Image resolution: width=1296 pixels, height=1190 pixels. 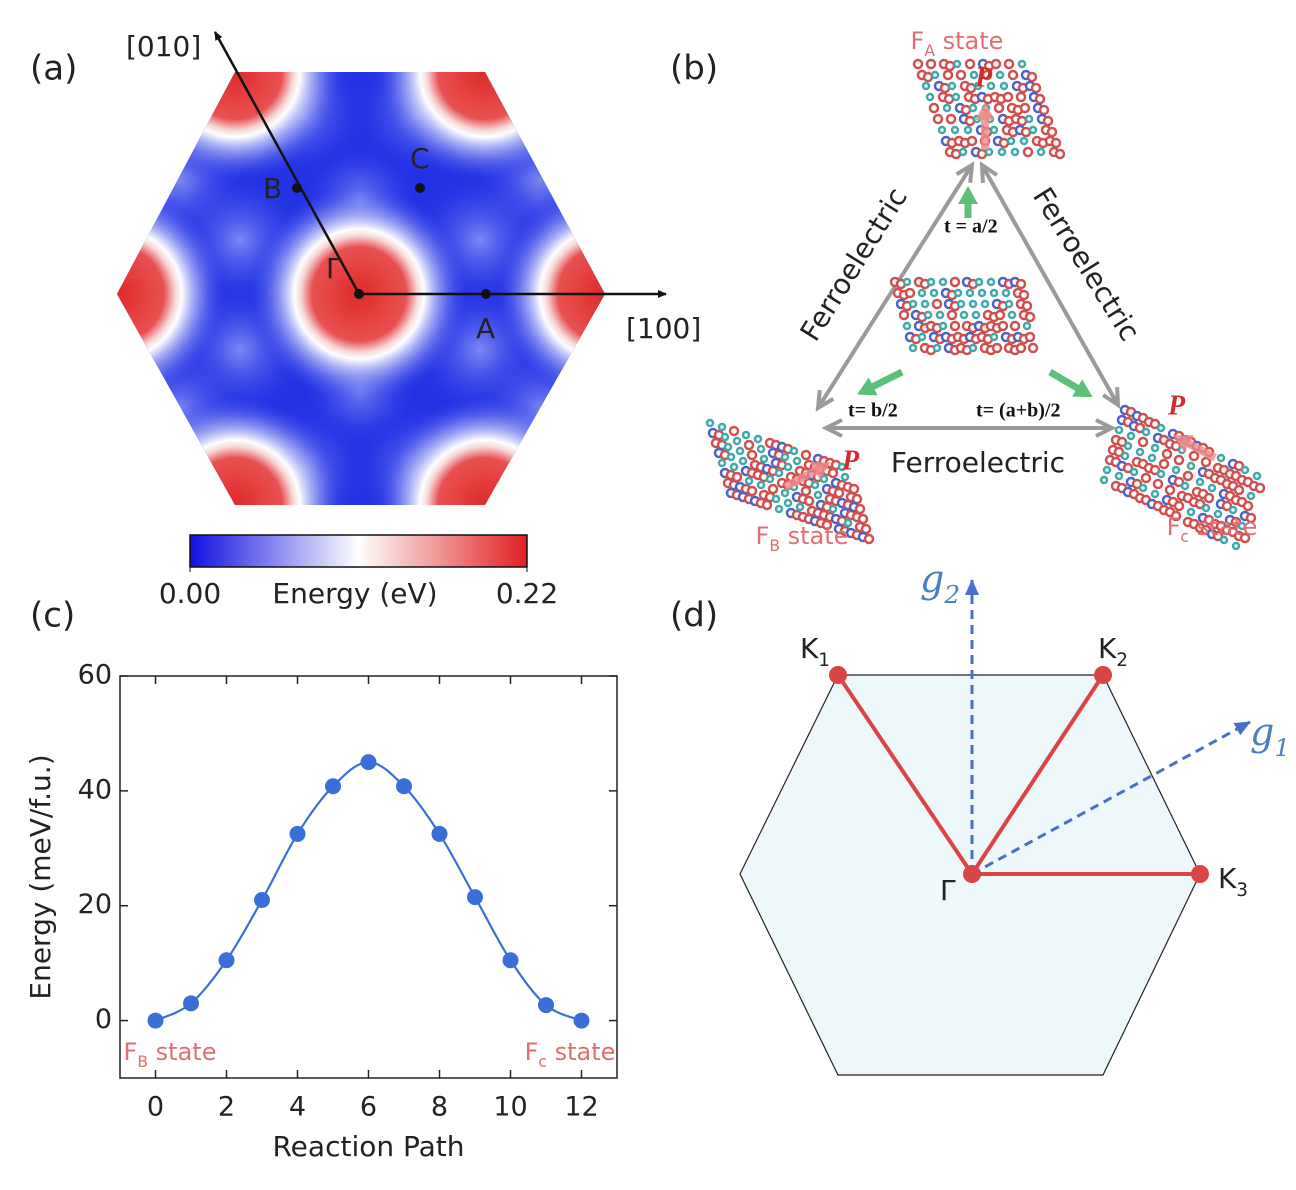 I want to click on x-tick-label: 0, so click(x=155, y=1107).